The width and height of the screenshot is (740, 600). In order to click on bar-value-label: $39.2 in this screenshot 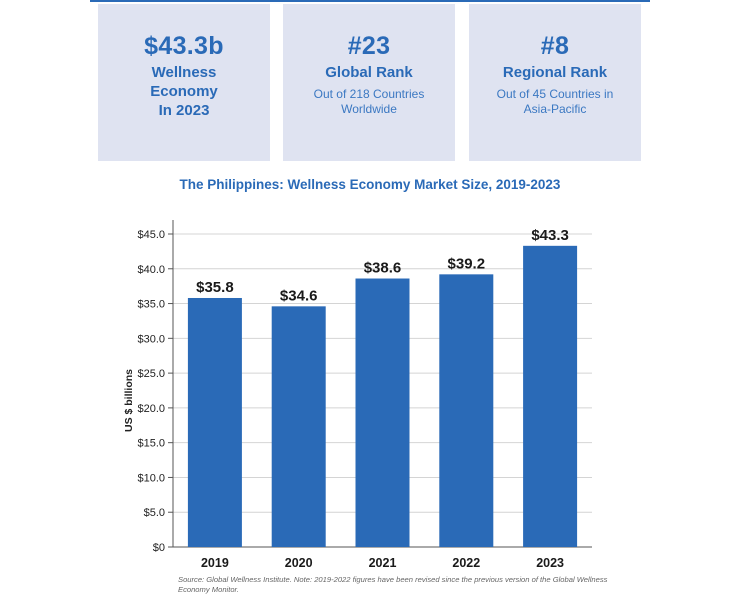, I will do `click(467, 263)`.